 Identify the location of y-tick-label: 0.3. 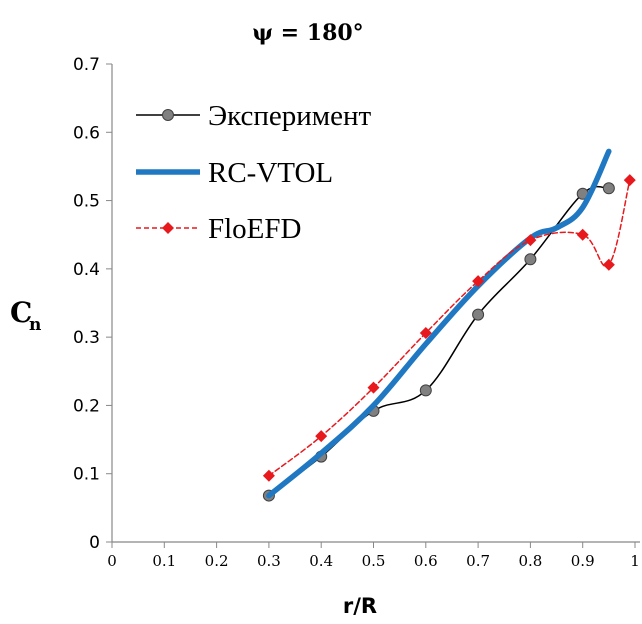
(86, 338).